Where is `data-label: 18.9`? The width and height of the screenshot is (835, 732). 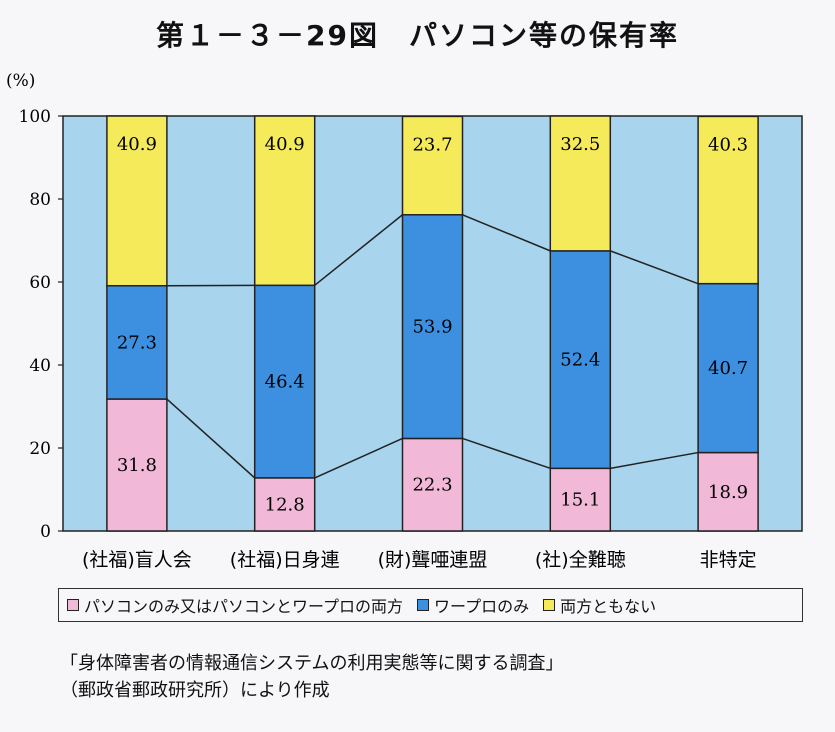 data-label: 18.9 is located at coordinates (728, 492).